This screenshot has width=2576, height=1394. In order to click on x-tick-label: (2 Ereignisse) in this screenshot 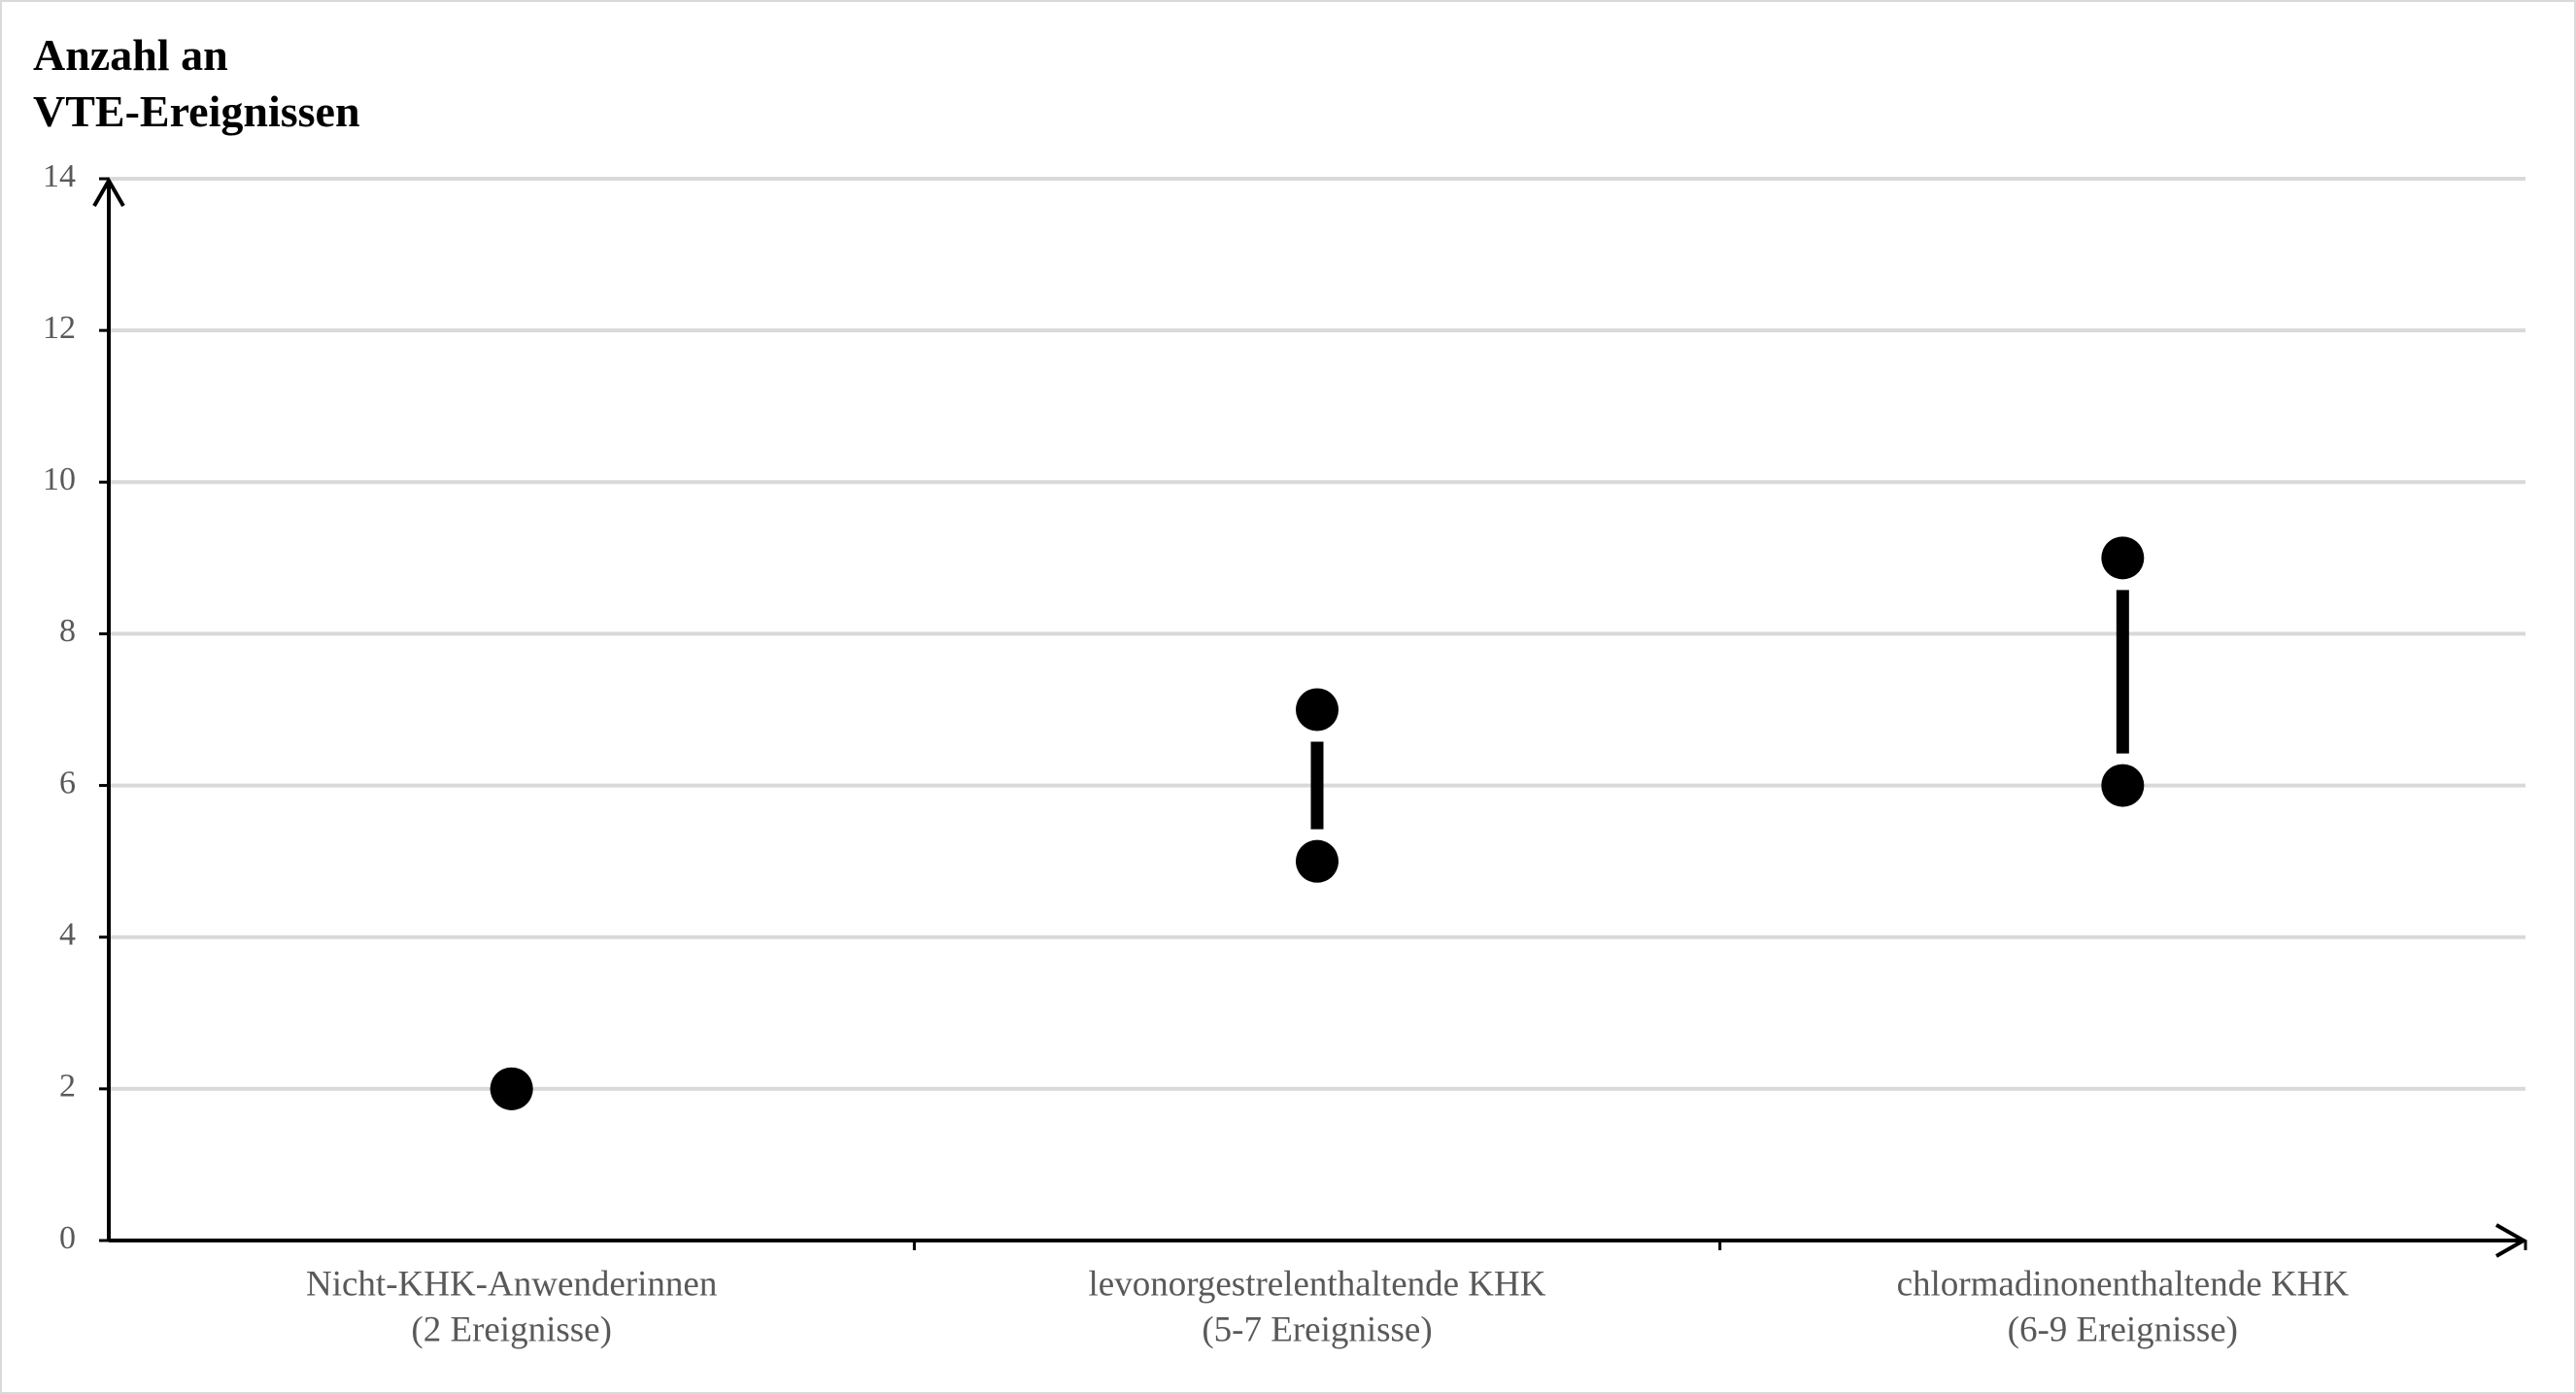, I will do `click(511, 1329)`.